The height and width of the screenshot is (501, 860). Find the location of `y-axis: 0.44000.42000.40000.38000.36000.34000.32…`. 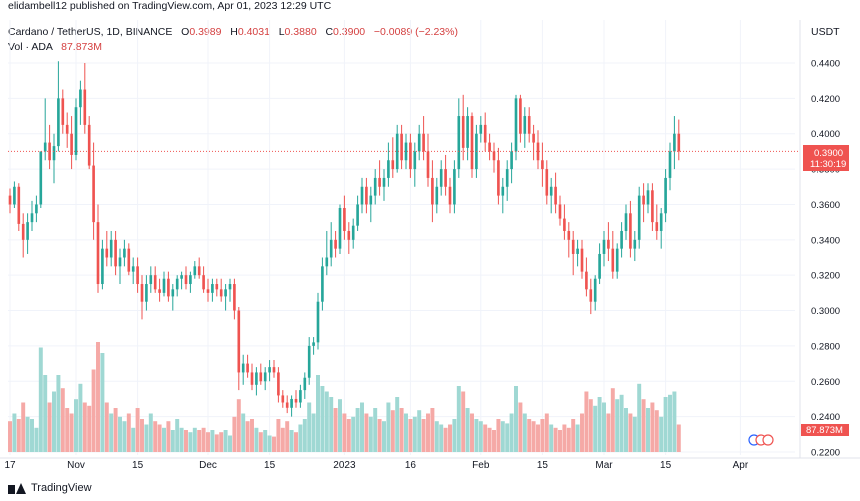

y-axis: 0.44000.42000.40000.38000.36000.34000.32… is located at coordinates (819, 239).